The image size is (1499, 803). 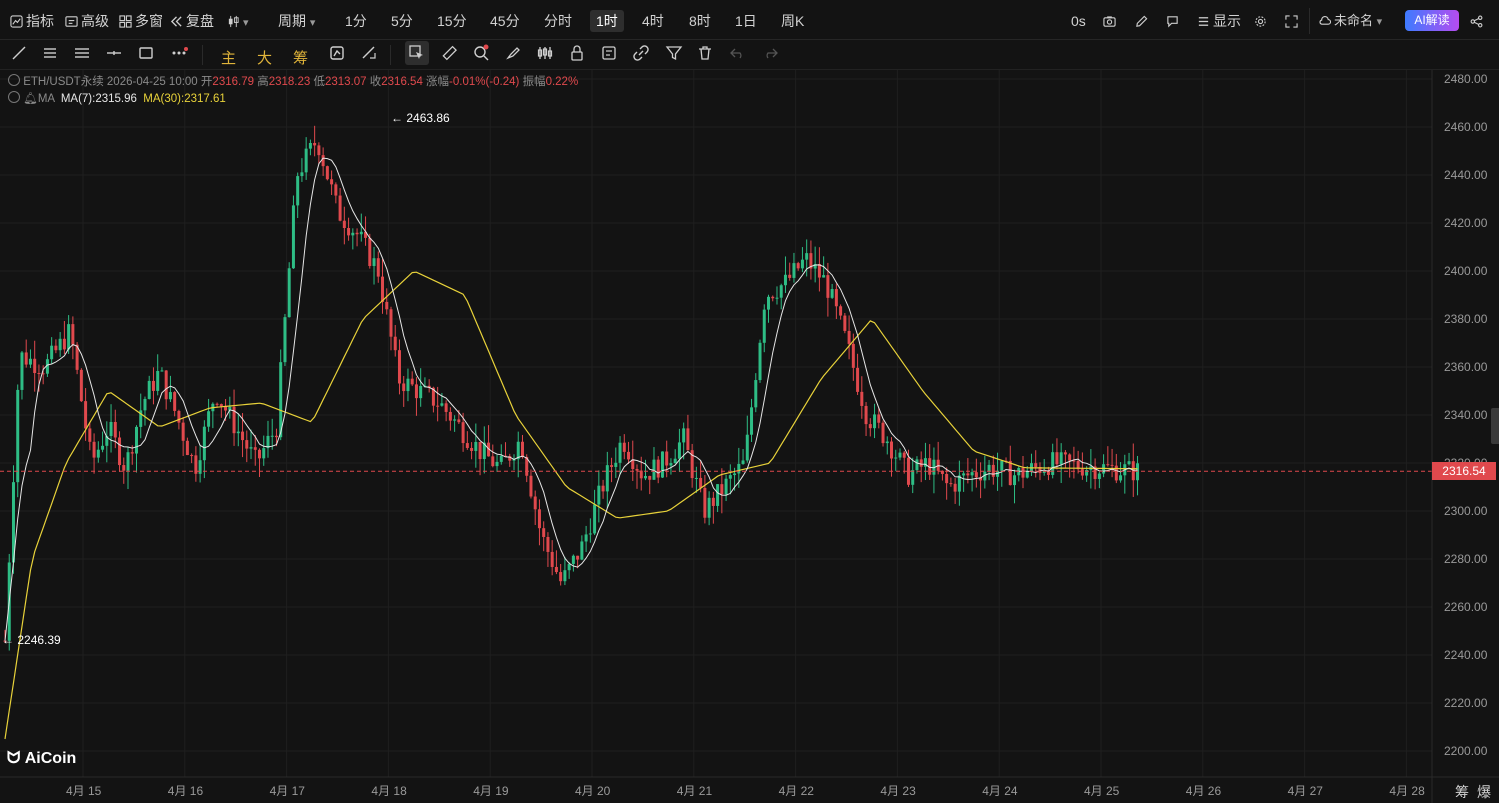 What do you see at coordinates (449, 53) in the screenshot?
I see `ruler-tool` at bounding box center [449, 53].